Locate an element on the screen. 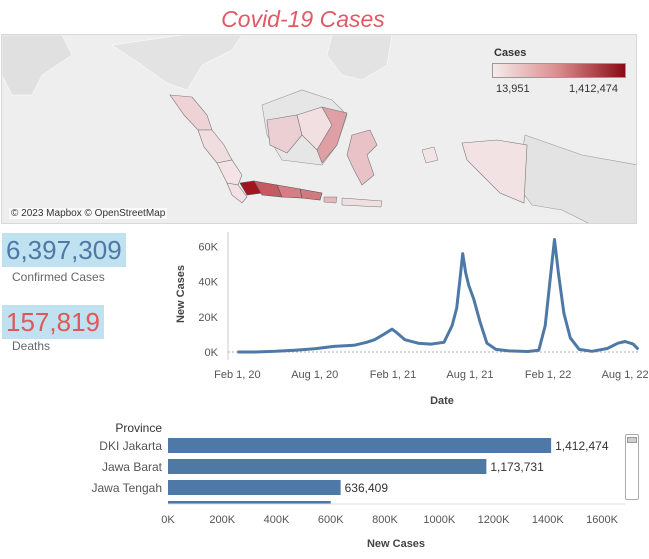 The image size is (649, 559). y-tick-label: 20K is located at coordinates (208, 318).